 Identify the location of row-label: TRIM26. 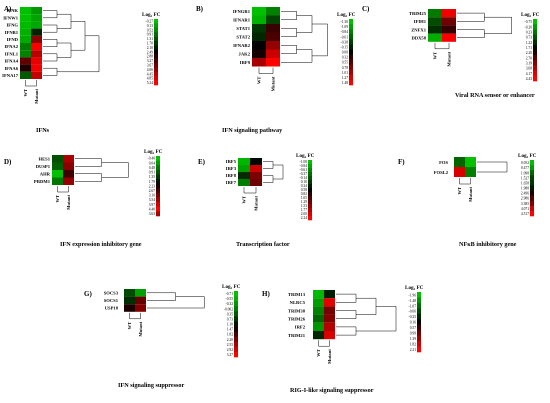
(297, 319).